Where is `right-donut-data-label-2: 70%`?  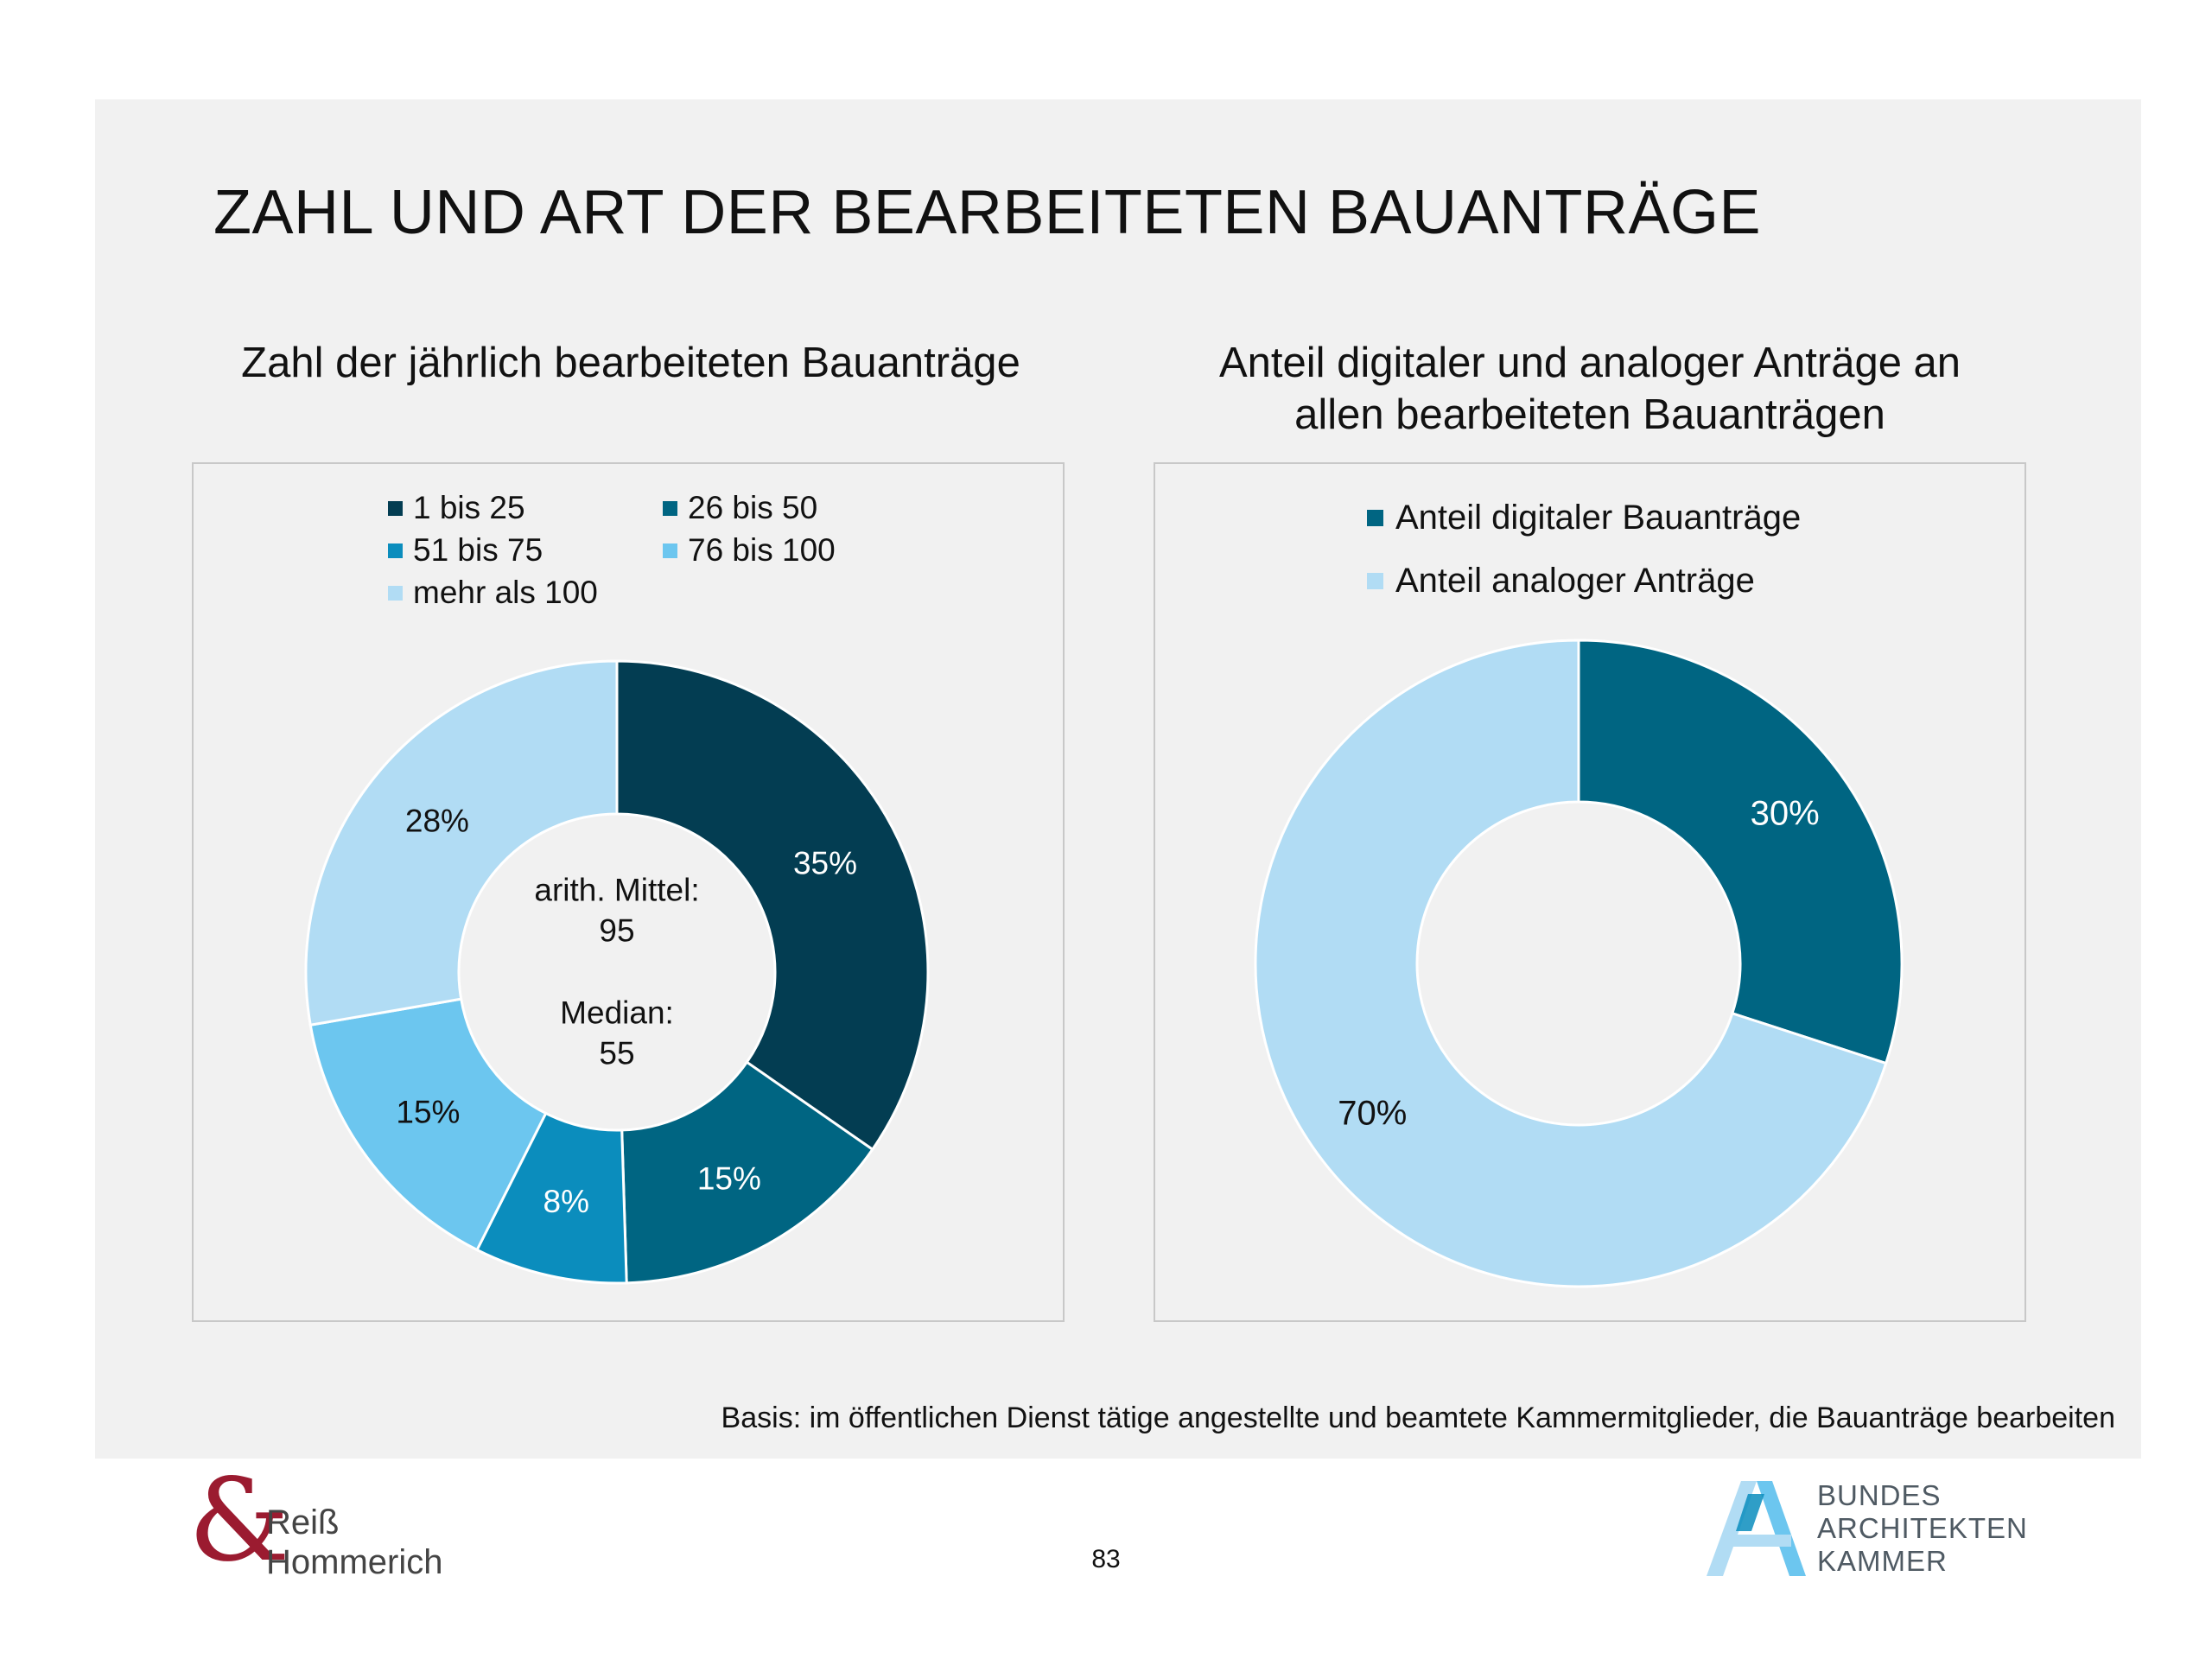
right-donut-data-label-2: 70% is located at coordinates (1372, 1113).